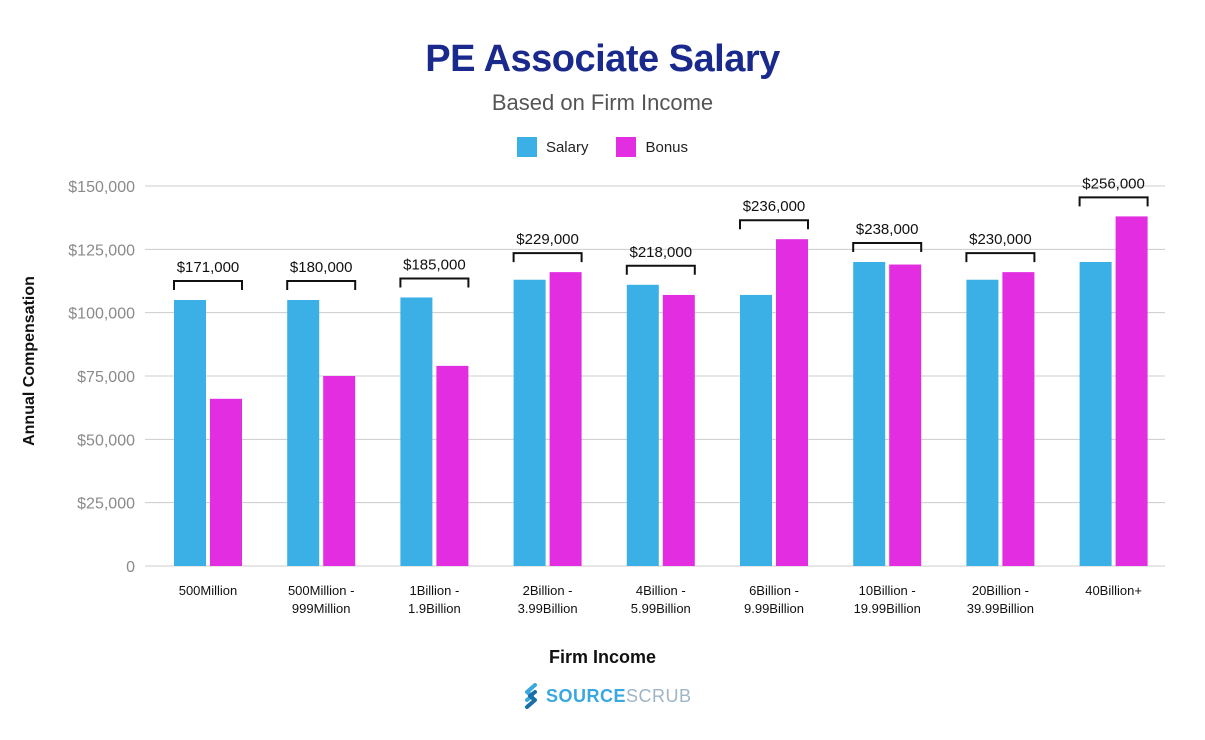 This screenshot has width=1205, height=740. Describe the element at coordinates (774, 206) in the screenshot. I see `total-label: $236,000` at that location.